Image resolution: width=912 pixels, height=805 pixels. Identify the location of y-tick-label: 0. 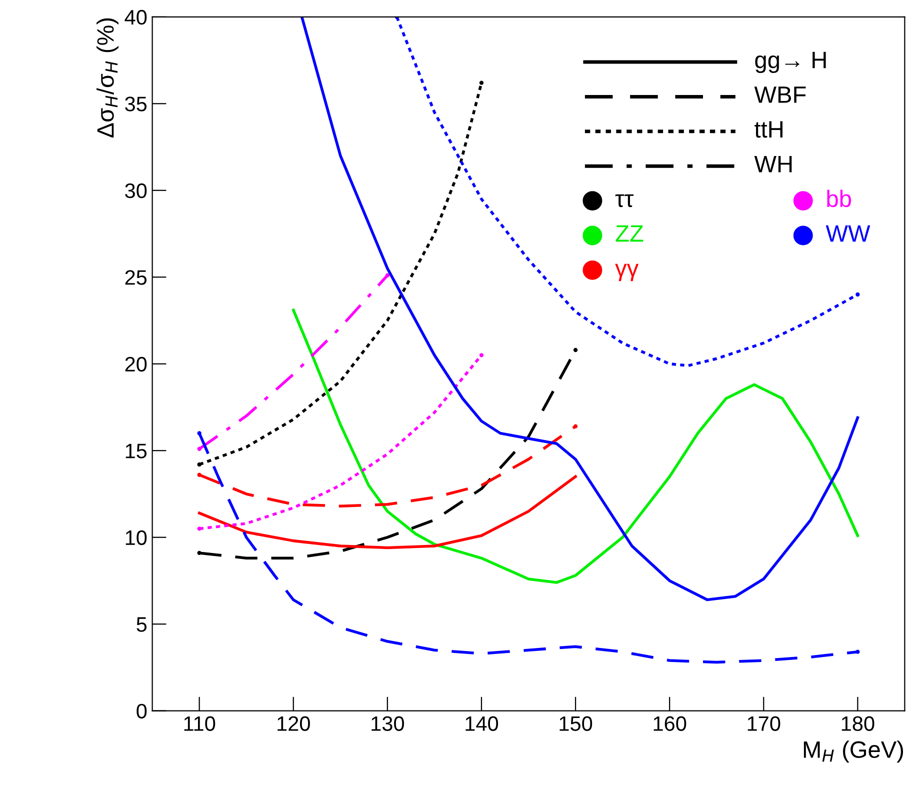
(141, 711).